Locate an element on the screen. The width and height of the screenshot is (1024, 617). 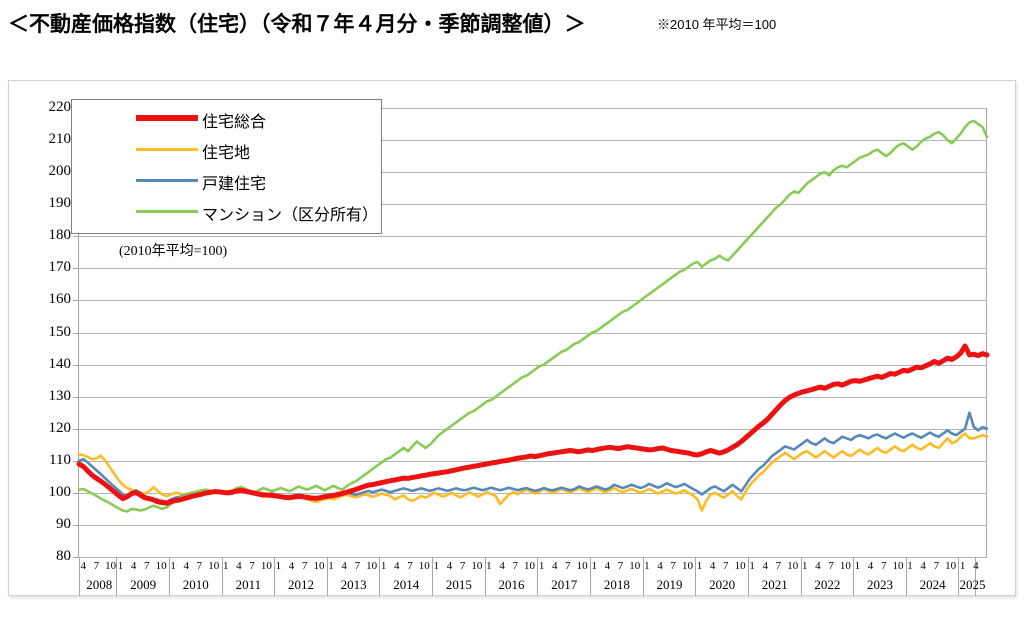
legend-note: (2010年平均=100) is located at coordinates (173, 251).